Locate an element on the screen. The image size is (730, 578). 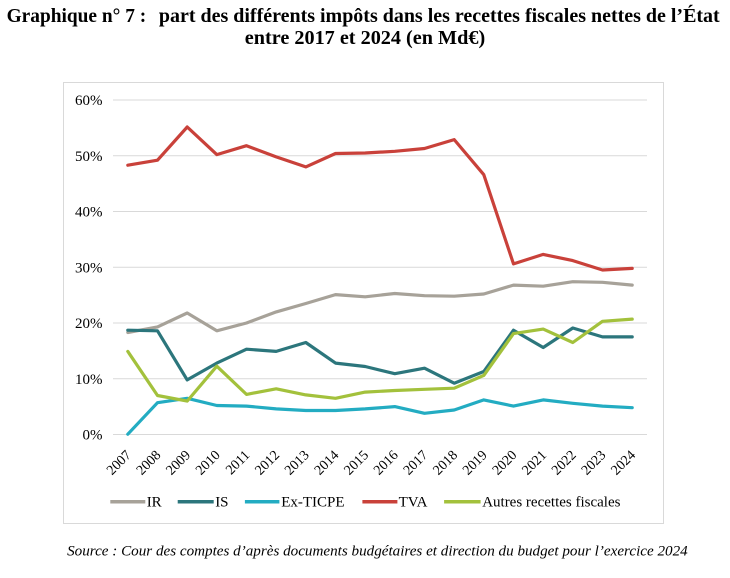
svg-text: 30% is located at coordinates (89, 268).